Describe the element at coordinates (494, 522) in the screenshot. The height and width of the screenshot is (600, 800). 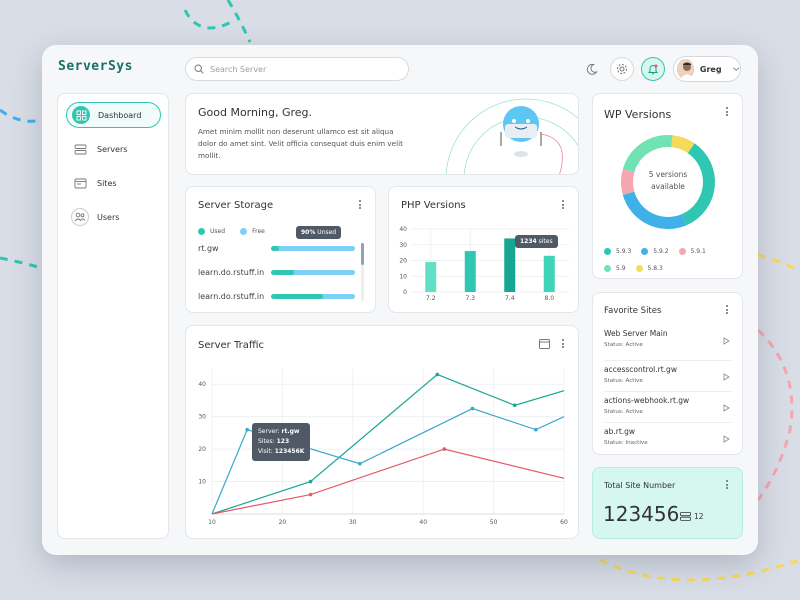
I see `x-tick-label: 50` at that location.